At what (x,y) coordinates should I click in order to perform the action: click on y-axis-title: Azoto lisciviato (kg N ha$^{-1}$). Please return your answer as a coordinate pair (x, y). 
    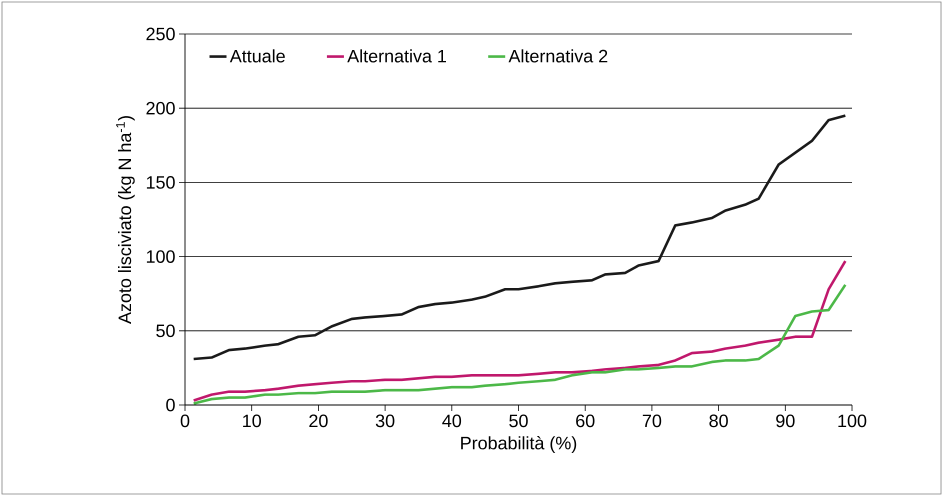
    Looking at the image, I should click on (125, 220).